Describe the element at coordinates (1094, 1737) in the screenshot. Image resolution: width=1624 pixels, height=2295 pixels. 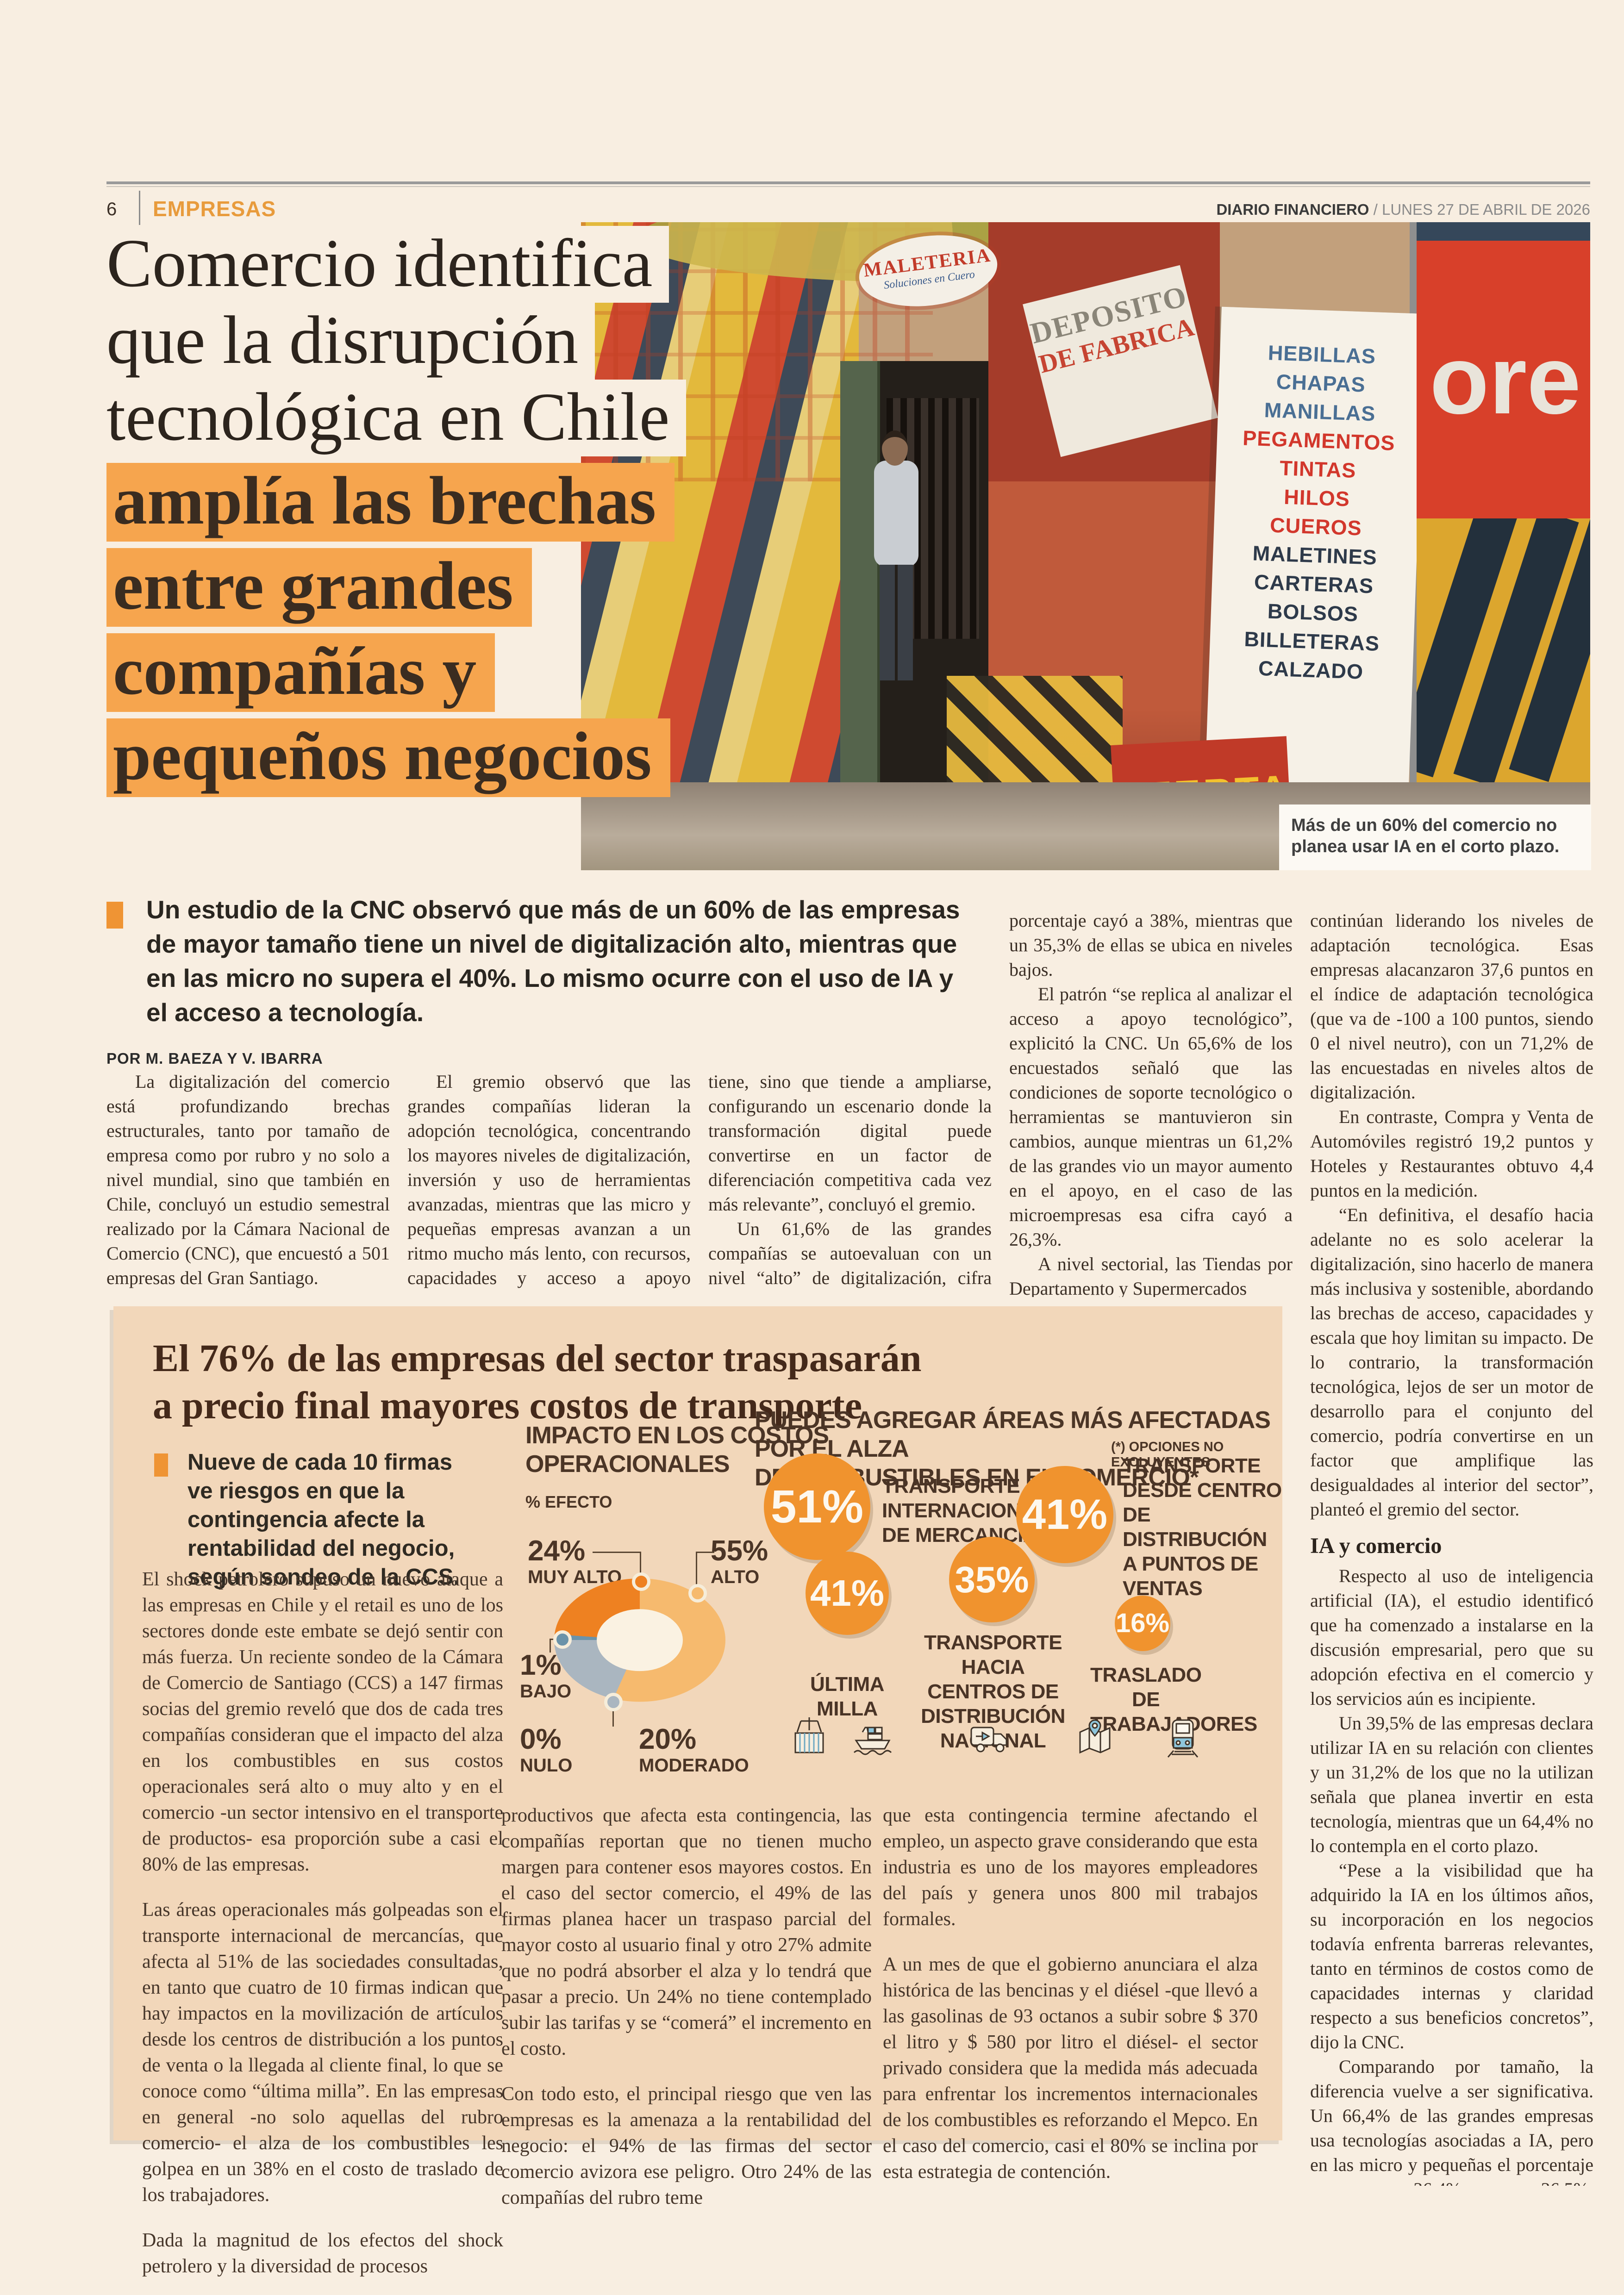
I see `map-icon` at that location.